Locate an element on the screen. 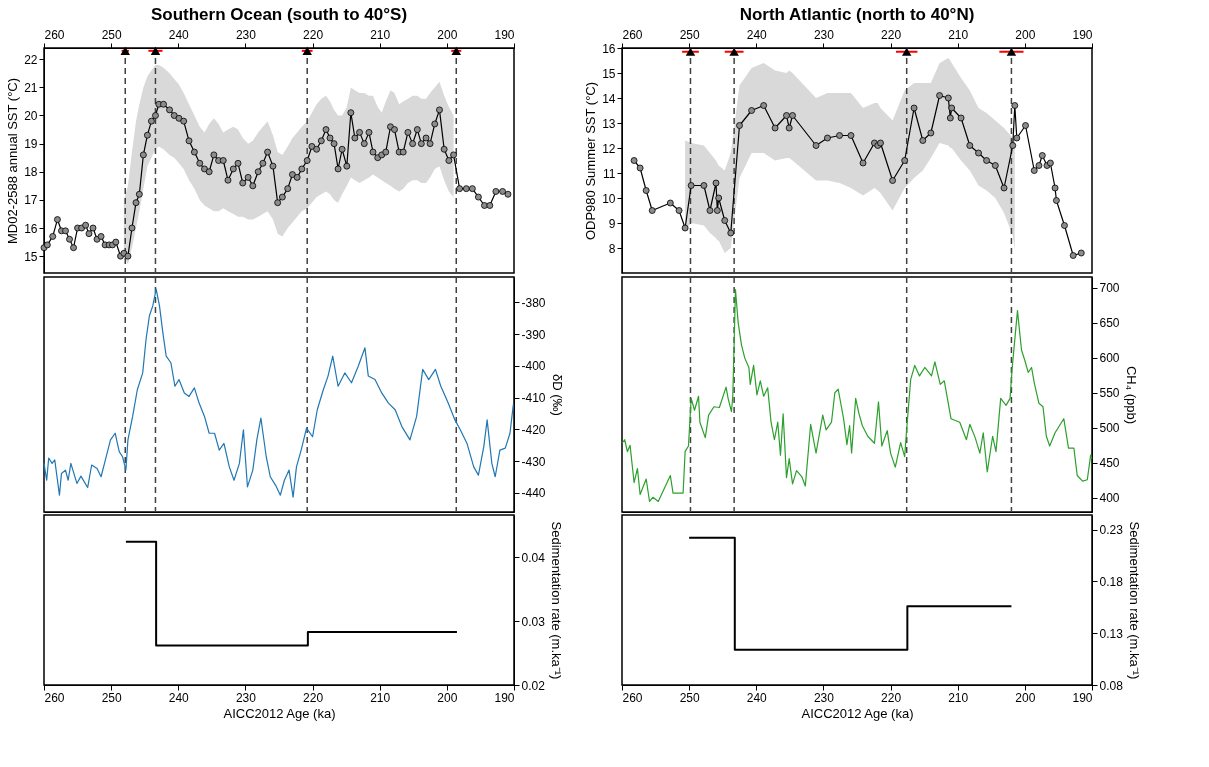 The width and height of the screenshot is (1209, 767). y-tick-label: 13 is located at coordinates (609, 123).